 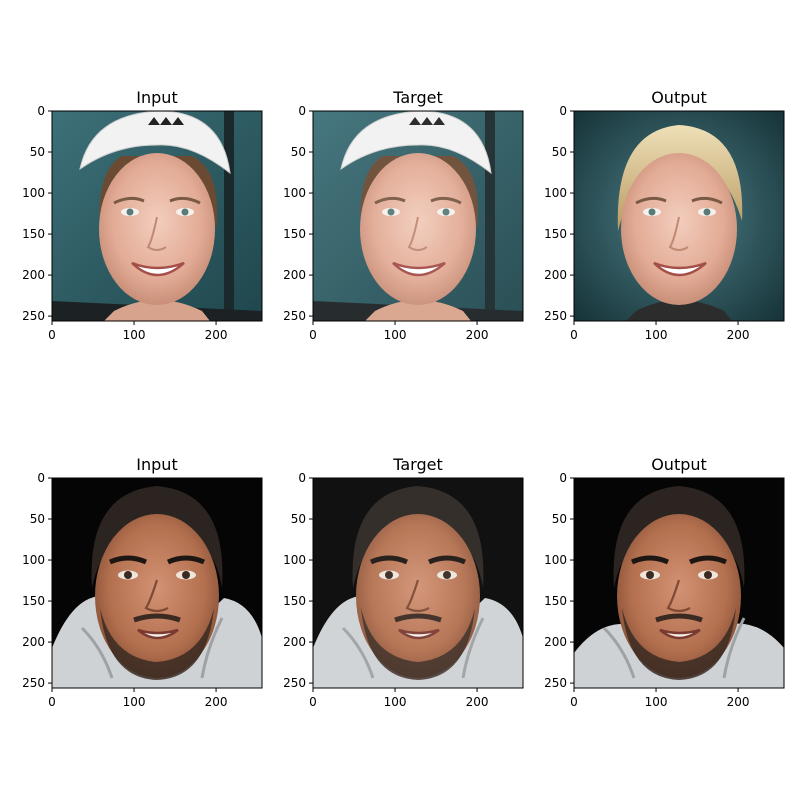 I want to click on visor, so click(x=416, y=143).